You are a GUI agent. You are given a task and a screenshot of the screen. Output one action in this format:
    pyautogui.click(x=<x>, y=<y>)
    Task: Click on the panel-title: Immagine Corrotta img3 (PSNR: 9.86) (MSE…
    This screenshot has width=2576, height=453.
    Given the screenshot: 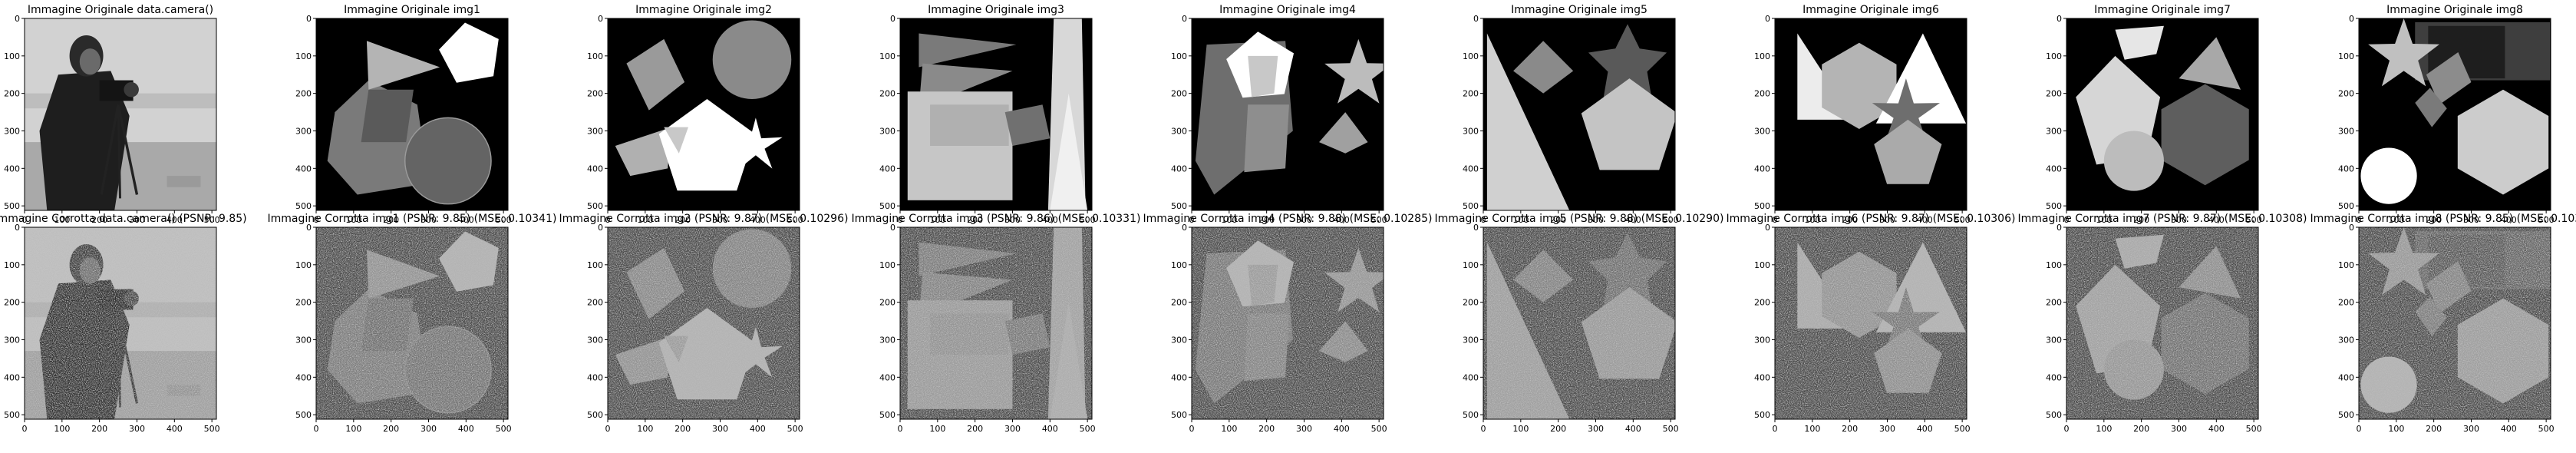 What is the action you would take?
    pyautogui.click(x=996, y=219)
    